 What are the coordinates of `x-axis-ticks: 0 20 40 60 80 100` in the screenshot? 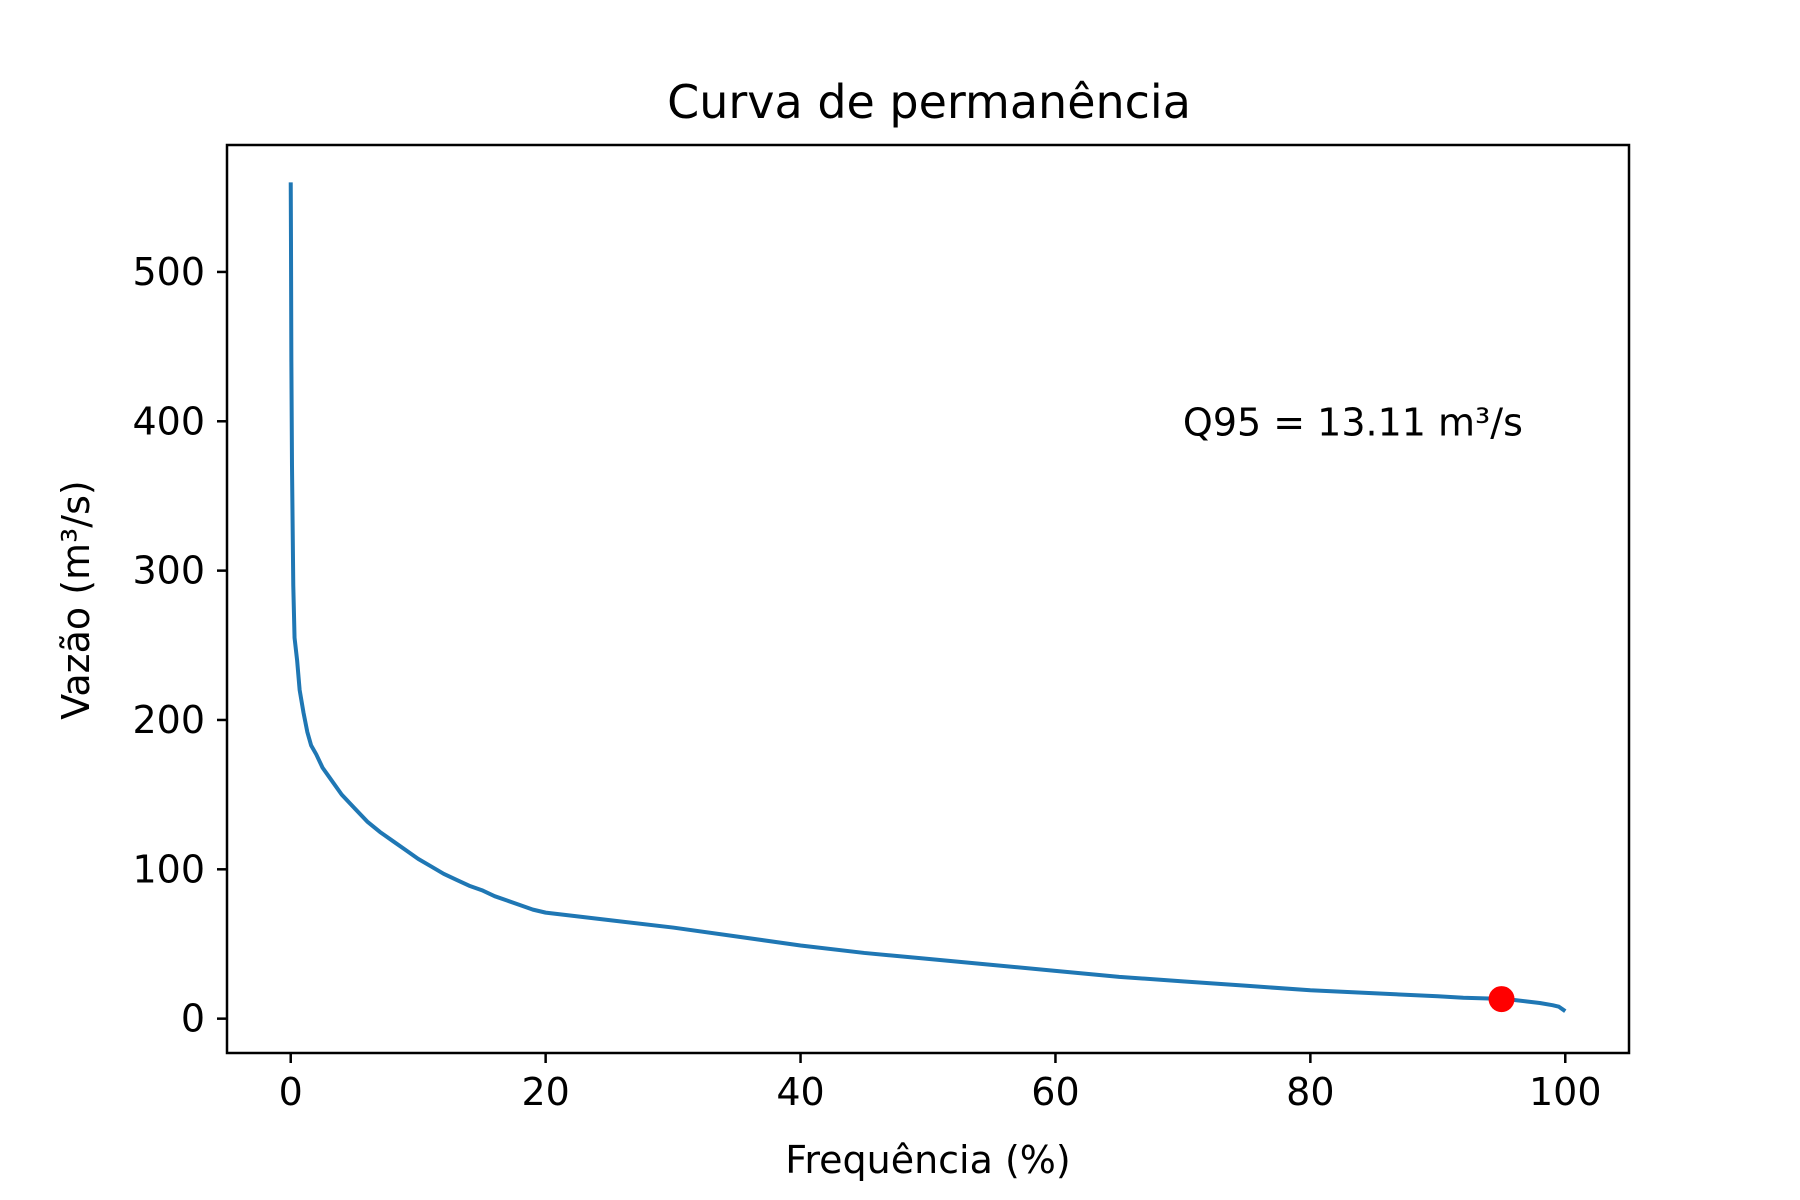 It's located at (940, 1083).